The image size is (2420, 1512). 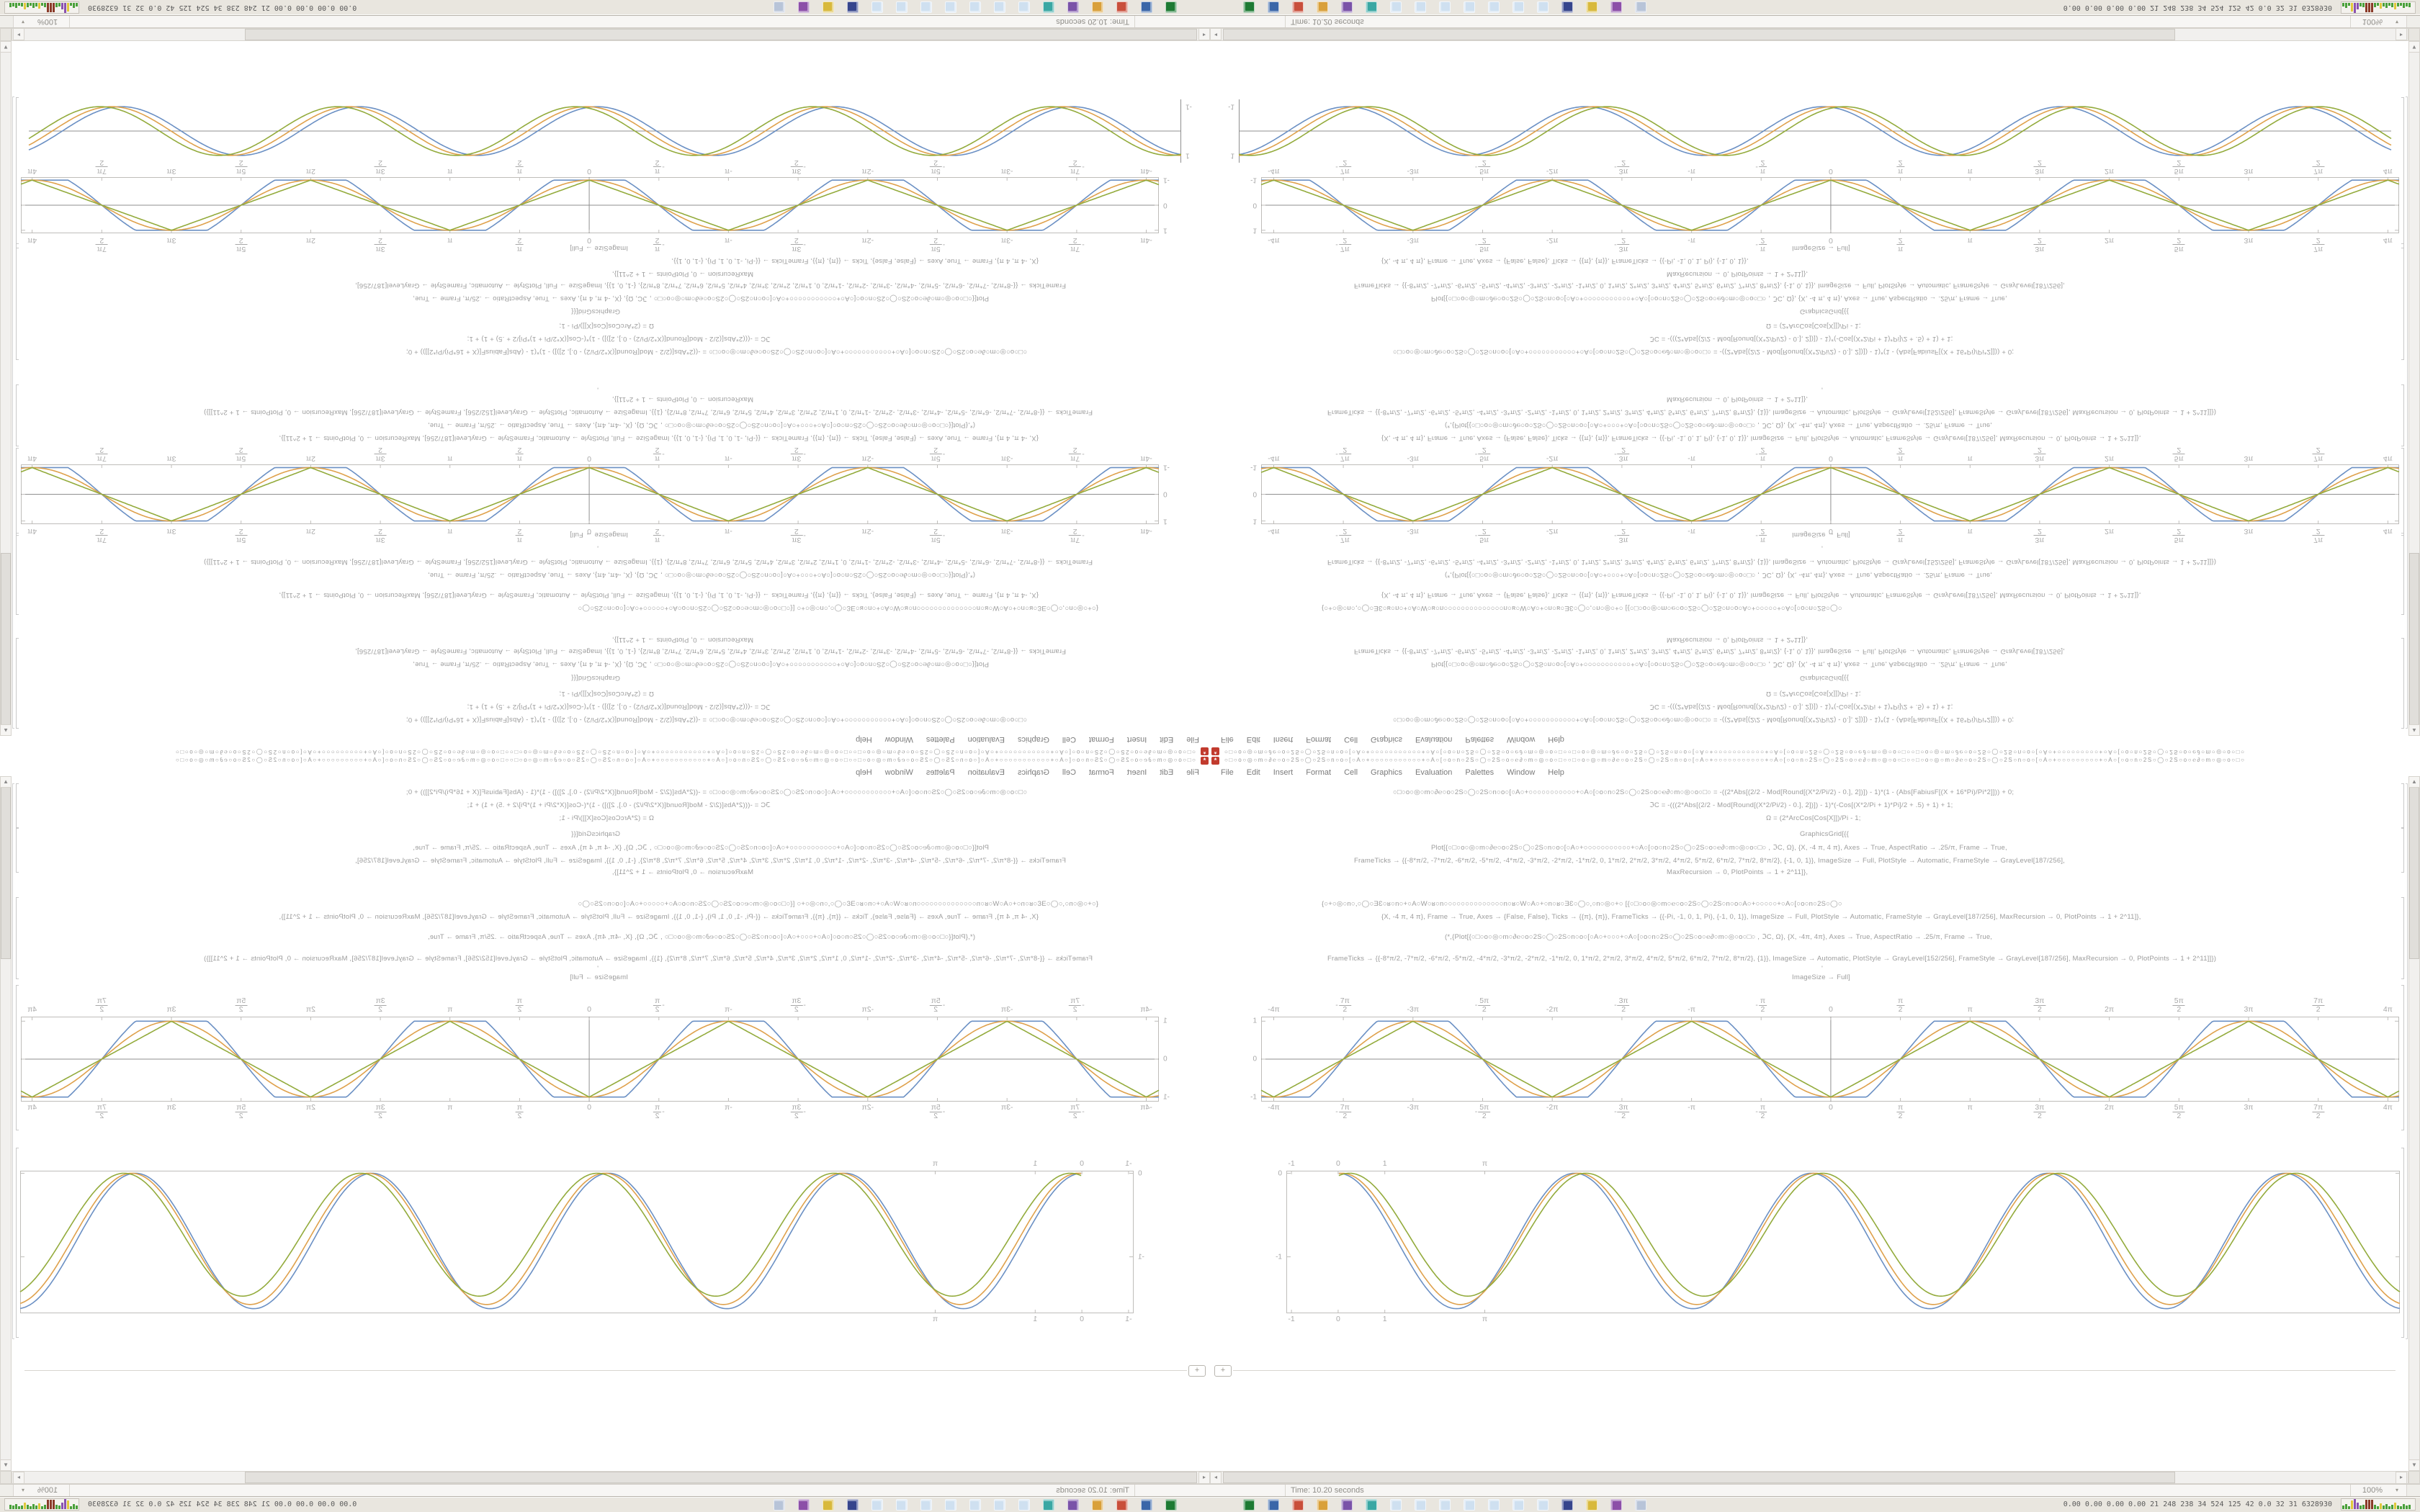 I want to click on system-monitor-chart, so click(x=41, y=1504).